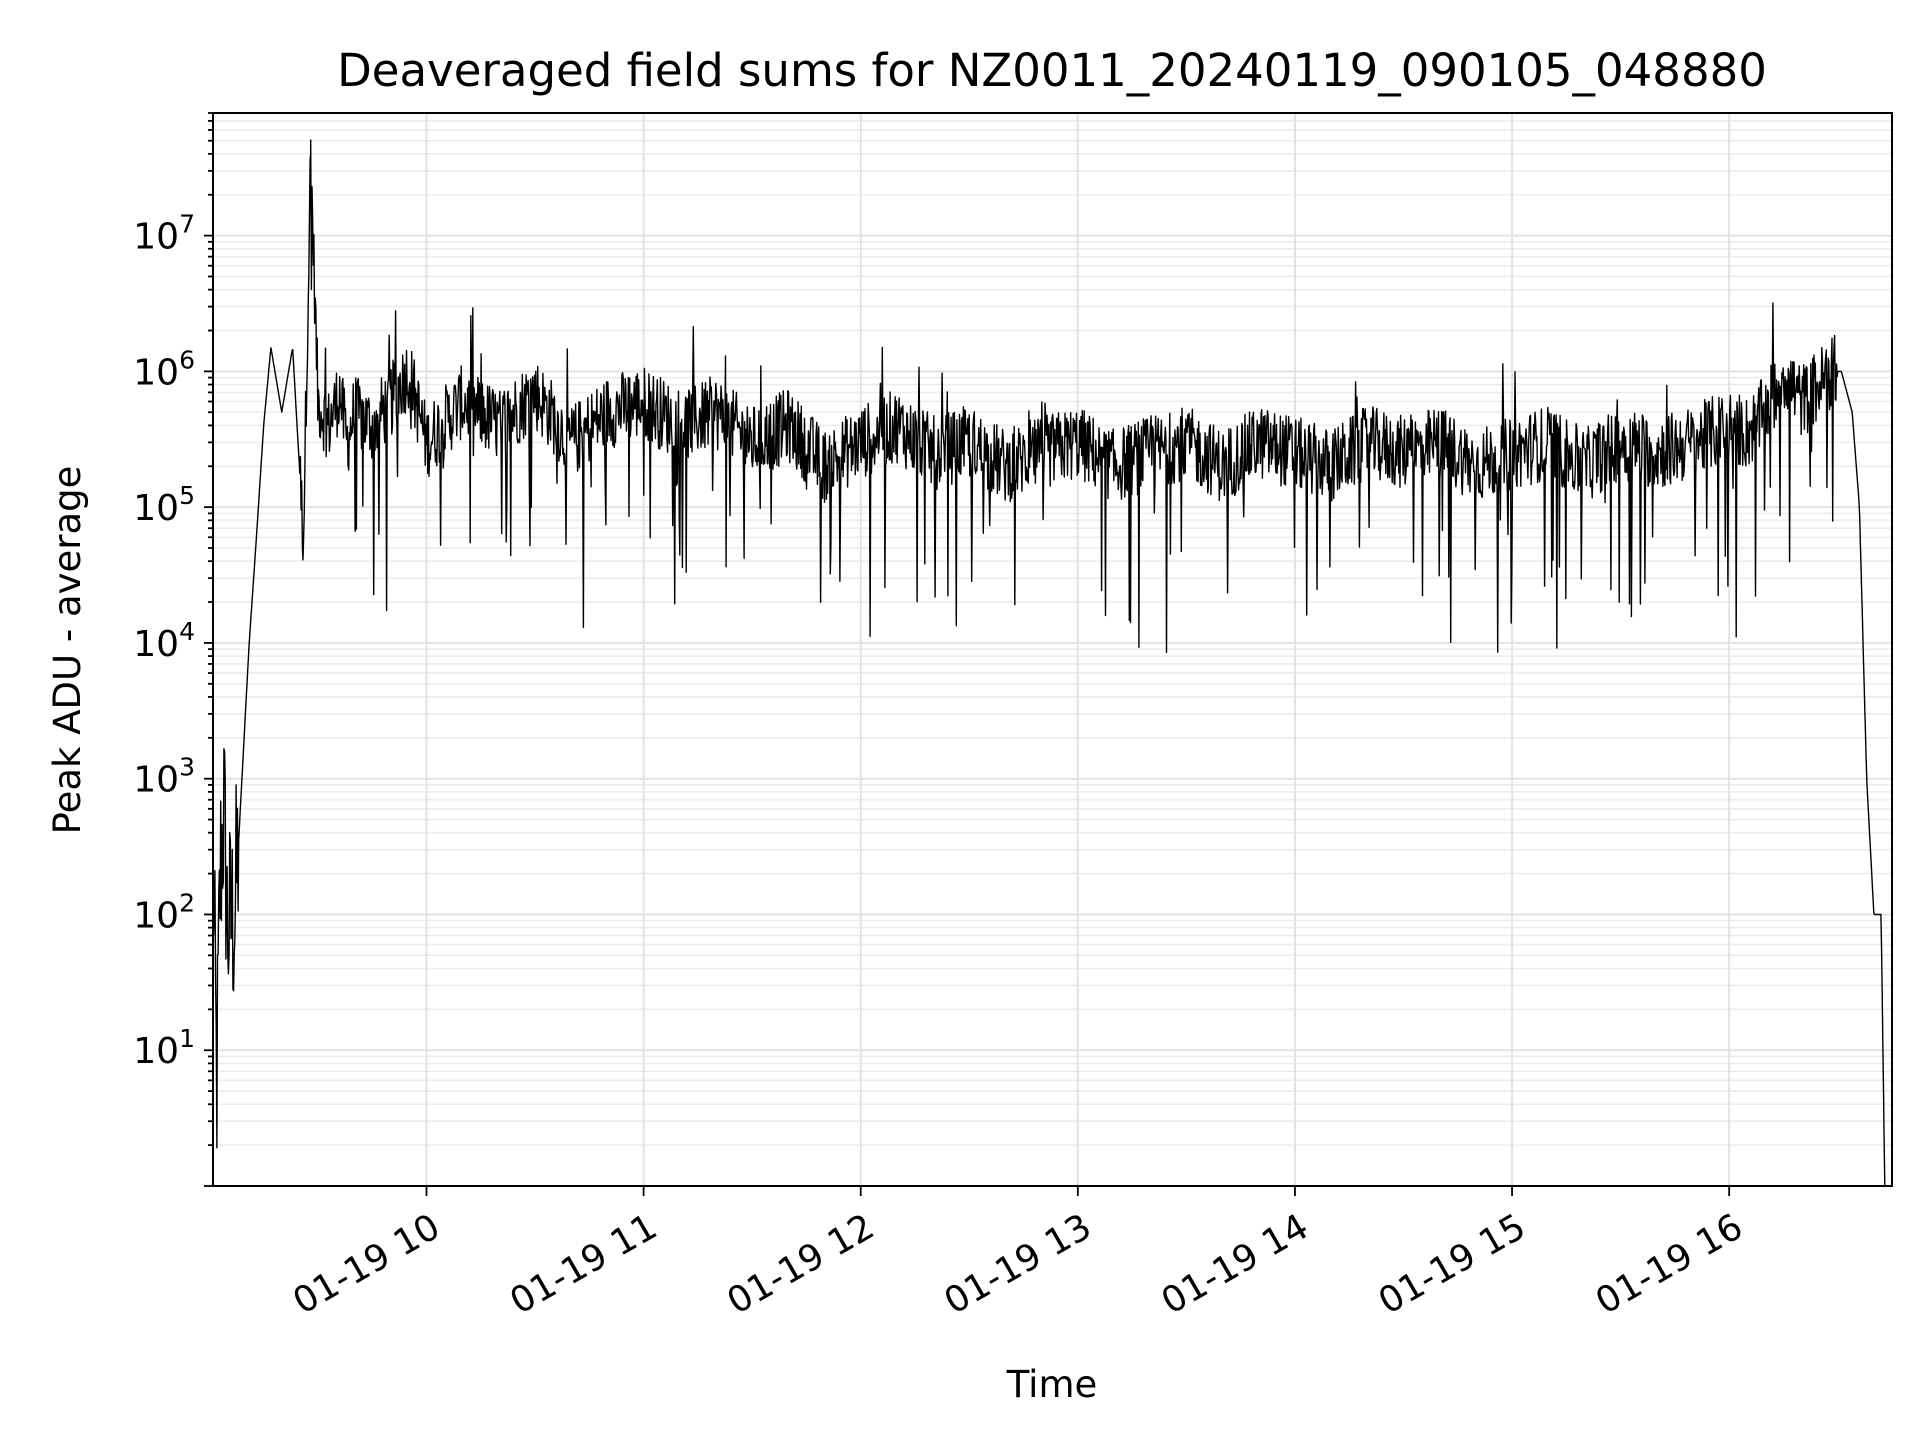  I want to click on y-tick-label: 10⁴, so click(164, 641).